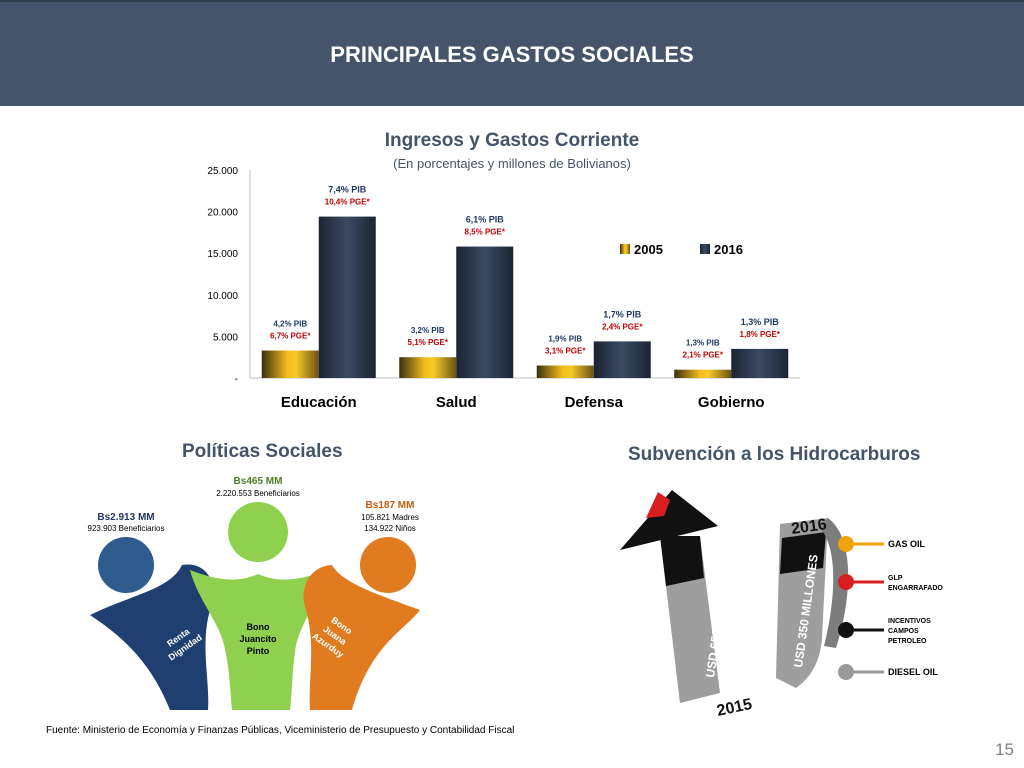 This screenshot has width=1024, height=768. I want to click on chart-bars, so click(525, 297).